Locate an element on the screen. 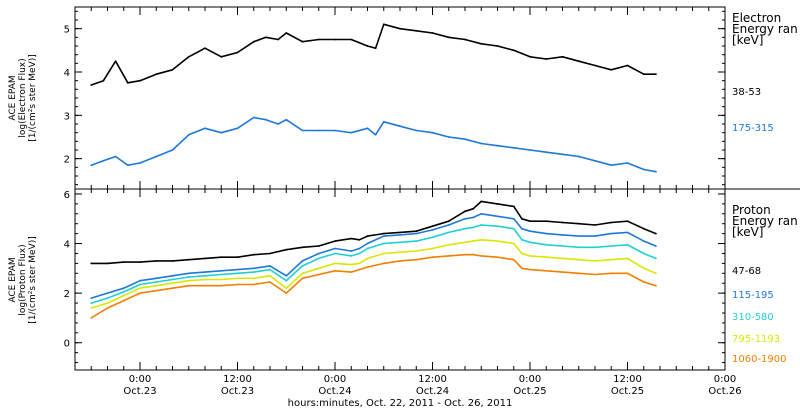  y-axis-label-line: ACE EPAM is located at coordinates (13, 97).